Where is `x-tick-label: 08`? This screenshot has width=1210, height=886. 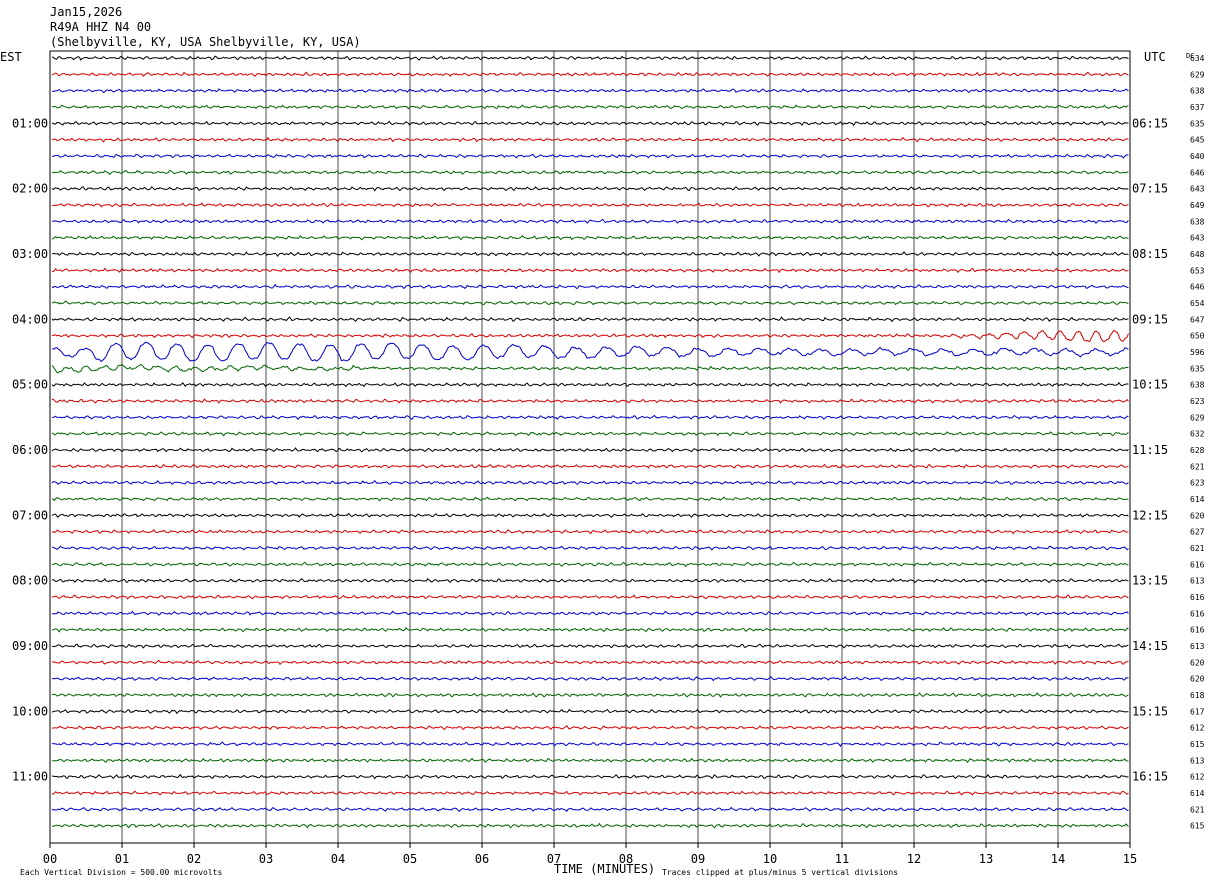
x-tick-label: 08 is located at coordinates (626, 859).